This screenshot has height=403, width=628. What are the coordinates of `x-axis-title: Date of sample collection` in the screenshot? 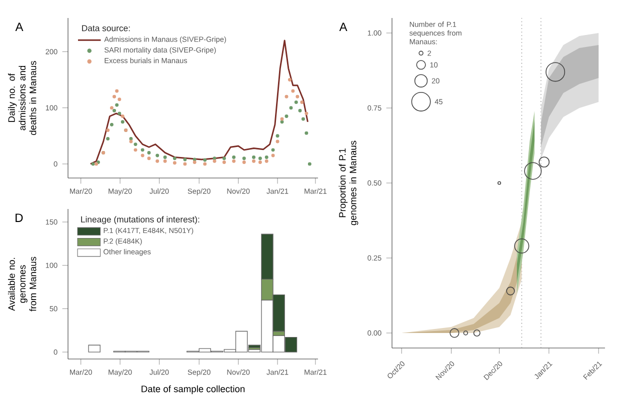 It's located at (193, 389).